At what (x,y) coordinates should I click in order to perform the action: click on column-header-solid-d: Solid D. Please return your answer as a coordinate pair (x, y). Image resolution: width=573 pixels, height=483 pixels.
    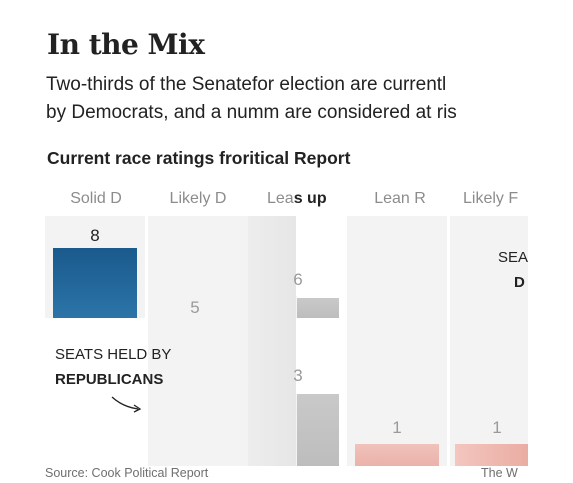
    Looking at the image, I should click on (96, 198).